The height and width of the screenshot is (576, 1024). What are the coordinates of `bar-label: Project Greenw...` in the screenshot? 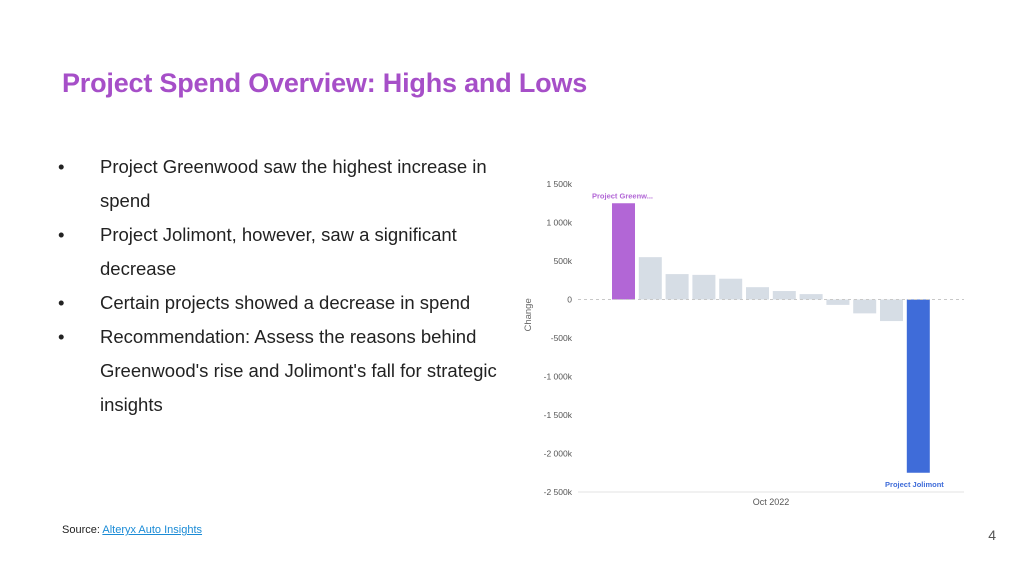 It's located at (622, 195).